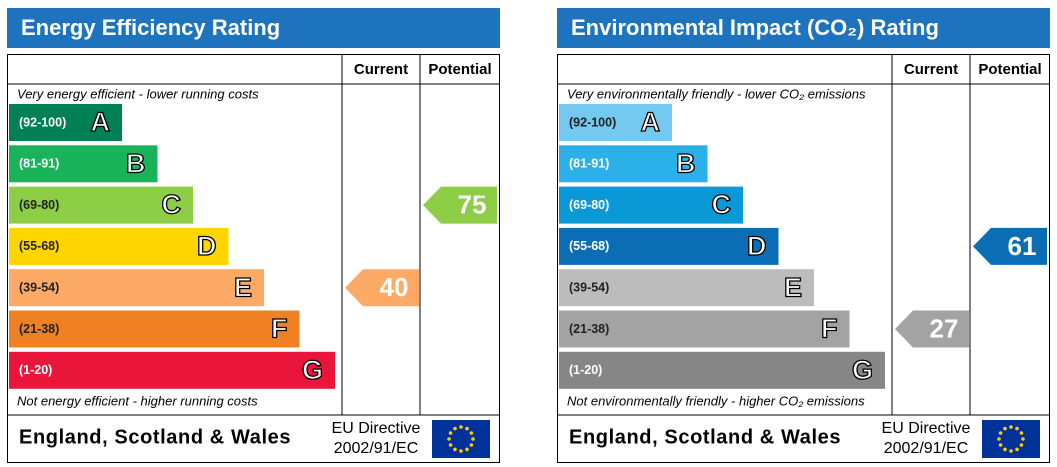 Image resolution: width=1057 pixels, height=467 pixels. What do you see at coordinates (755, 27) in the screenshot?
I see `panel-title: Environmental Impact (CO₂) Rating` at bounding box center [755, 27].